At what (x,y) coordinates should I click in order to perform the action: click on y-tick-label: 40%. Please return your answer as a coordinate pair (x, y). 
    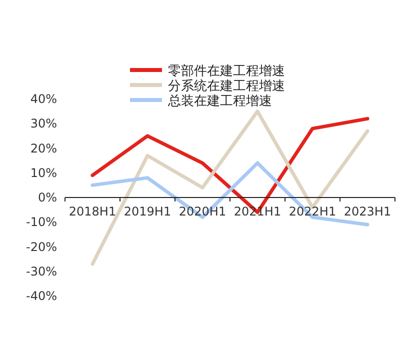
    Looking at the image, I should click on (43, 99).